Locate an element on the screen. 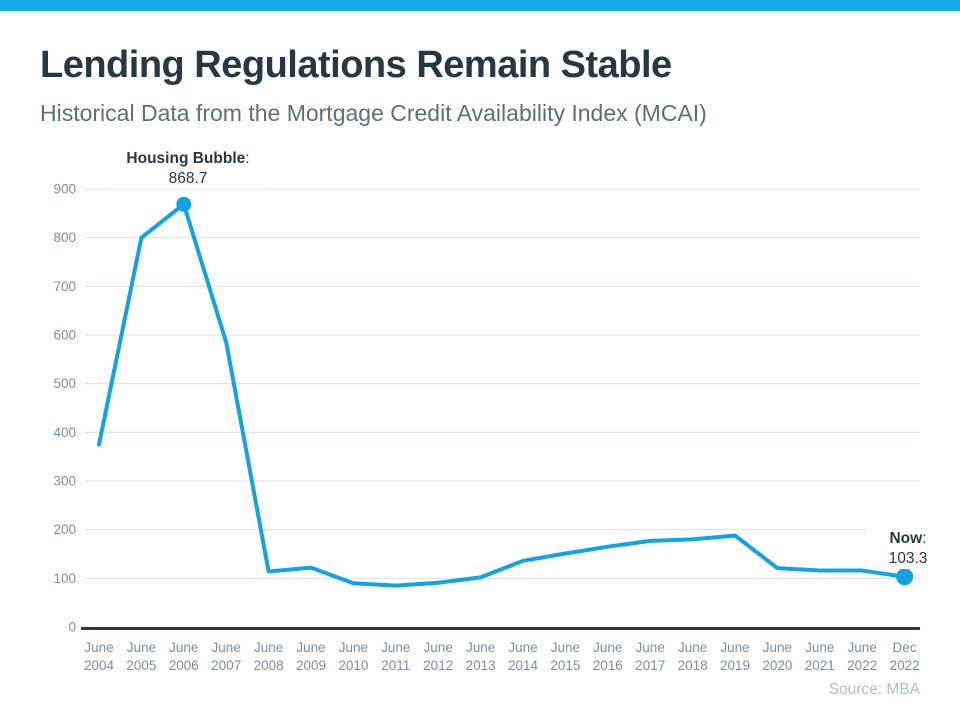  x-axis-tick-label-year: 2018 is located at coordinates (693, 665).